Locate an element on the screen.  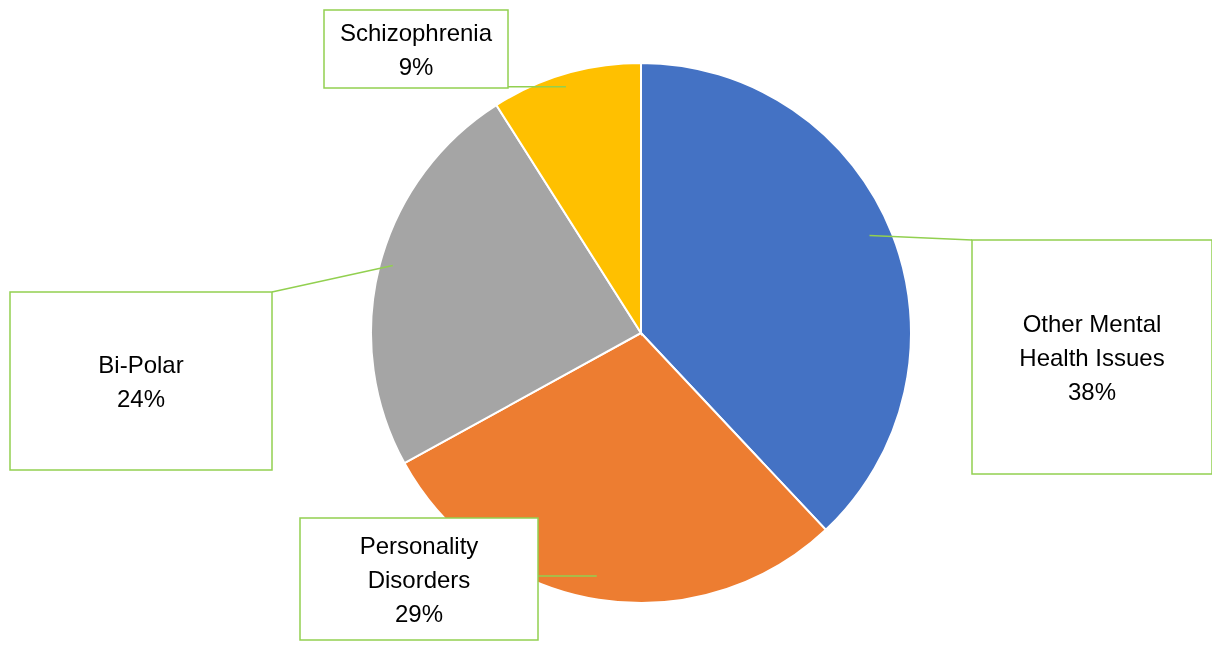
slice-label: Other Mental Health Issues is located at coordinates (1092, 340).